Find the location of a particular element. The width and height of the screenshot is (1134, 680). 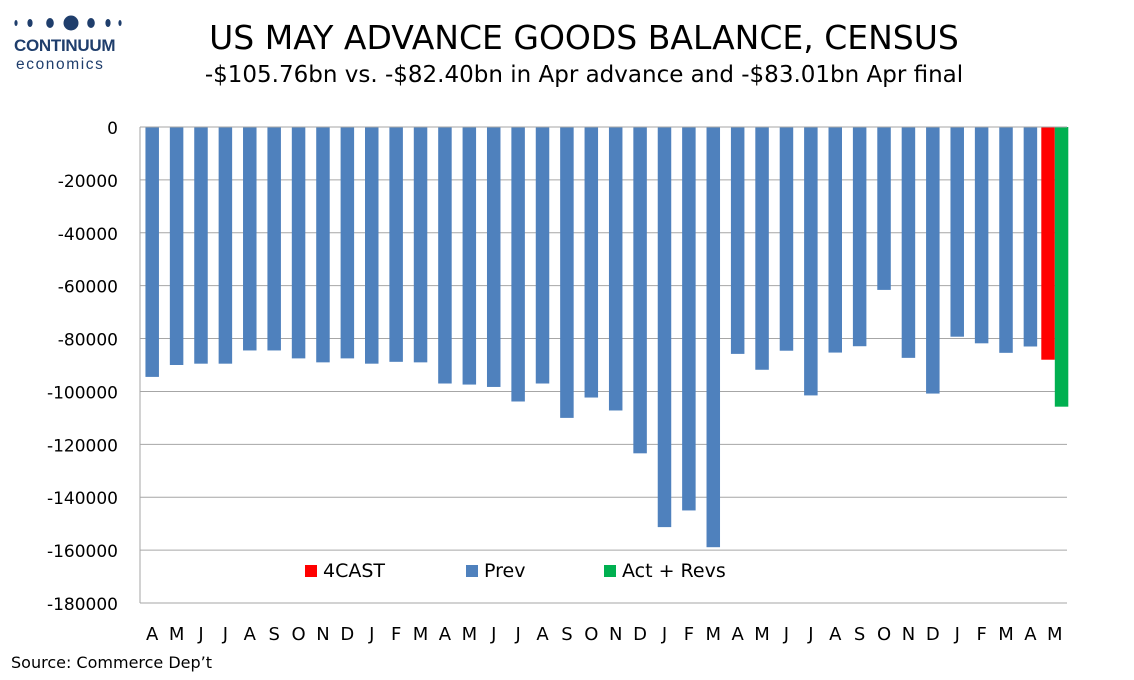

legend-label-prev: Prev is located at coordinates (505, 571).